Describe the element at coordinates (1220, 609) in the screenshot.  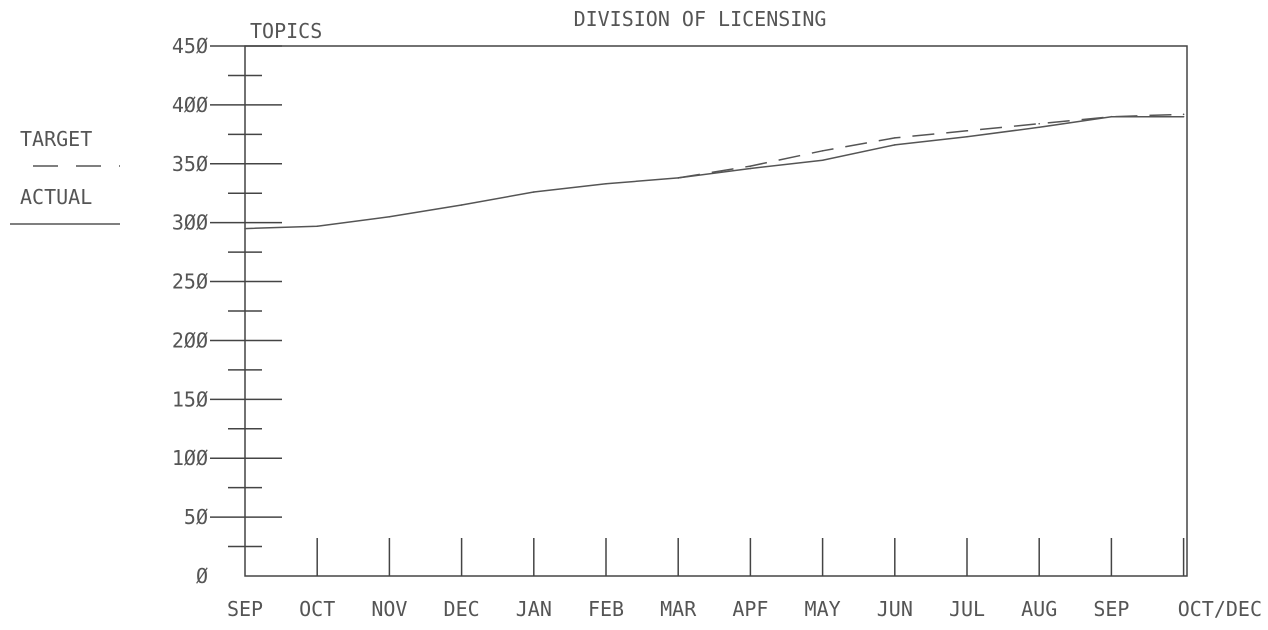
I see `x-tick-label: OCT/DEC` at that location.